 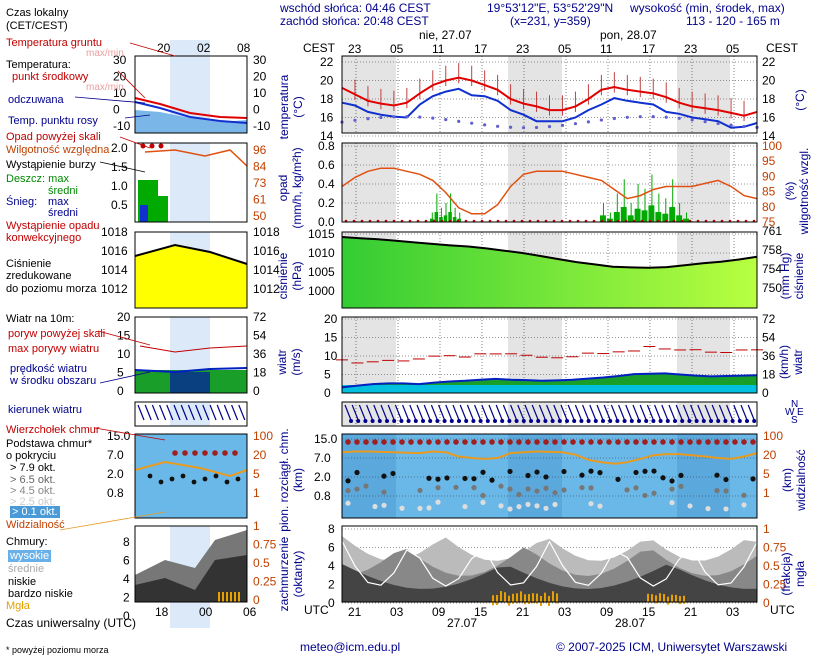 What do you see at coordinates (265, 545) in the screenshot?
I see `legend-fog-tick-r: 0.75` at bounding box center [265, 545].